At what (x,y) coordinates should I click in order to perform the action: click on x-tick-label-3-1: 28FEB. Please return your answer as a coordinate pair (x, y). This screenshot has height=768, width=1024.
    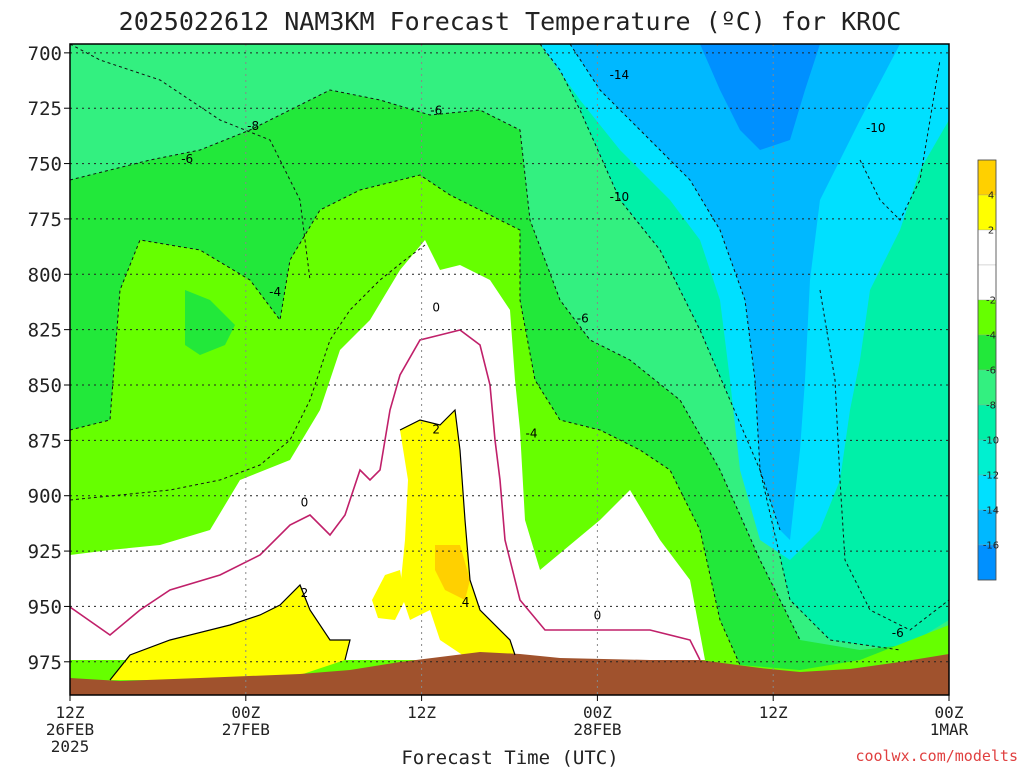
    Looking at the image, I should click on (597, 729).